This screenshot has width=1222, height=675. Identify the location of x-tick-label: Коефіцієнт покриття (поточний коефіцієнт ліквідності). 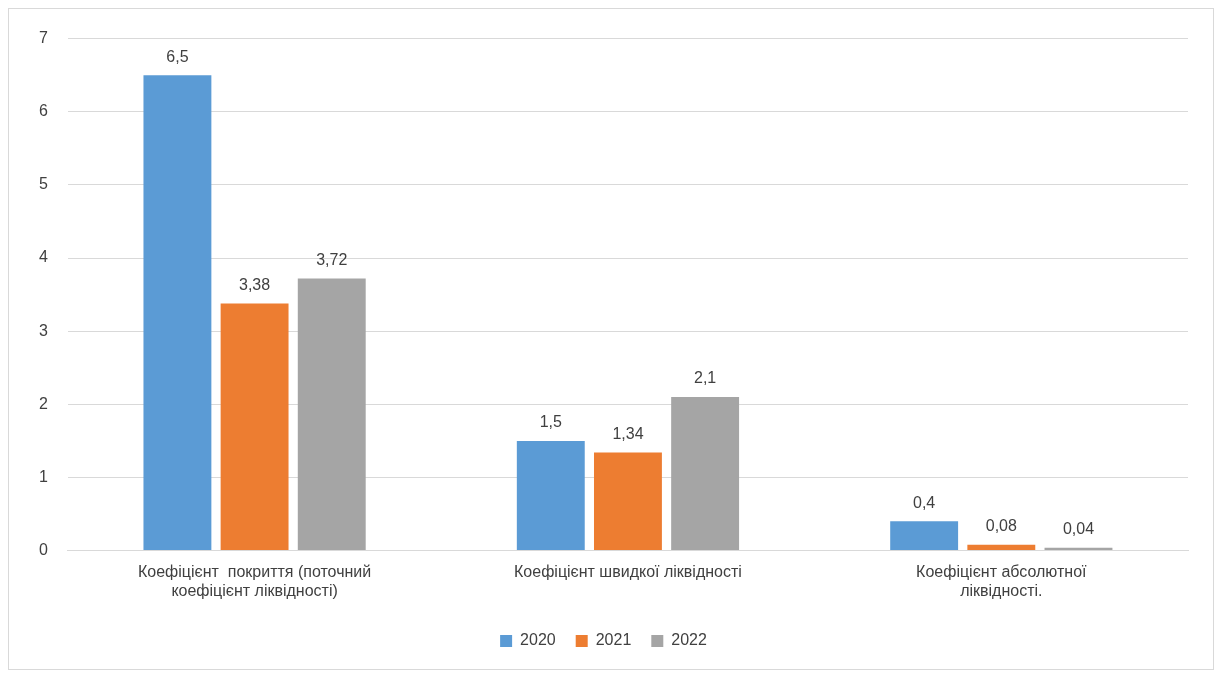
(254, 580).